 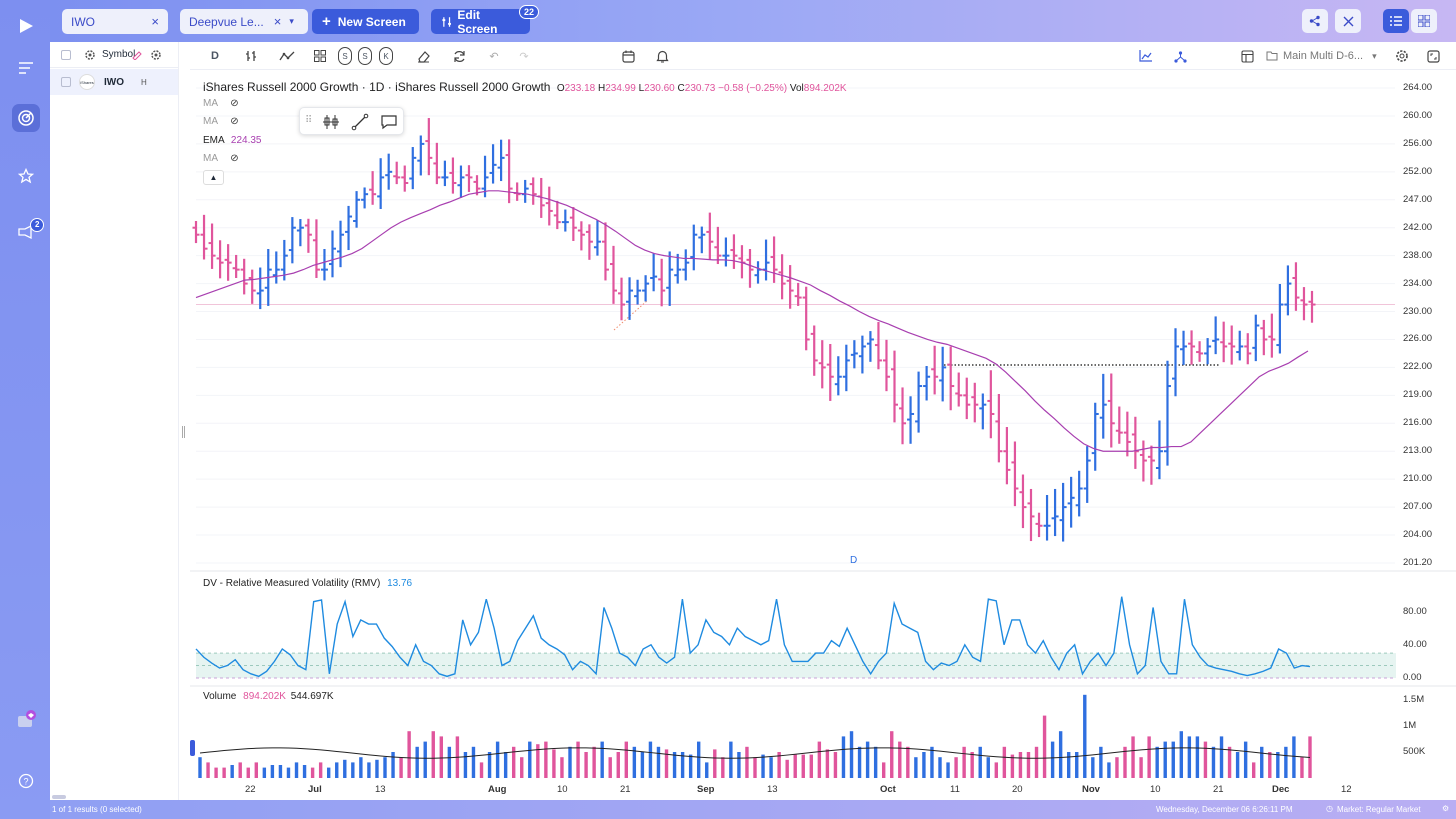 What do you see at coordinates (114, 82) in the screenshot?
I see `list-item: iShares IWO H` at bounding box center [114, 82].